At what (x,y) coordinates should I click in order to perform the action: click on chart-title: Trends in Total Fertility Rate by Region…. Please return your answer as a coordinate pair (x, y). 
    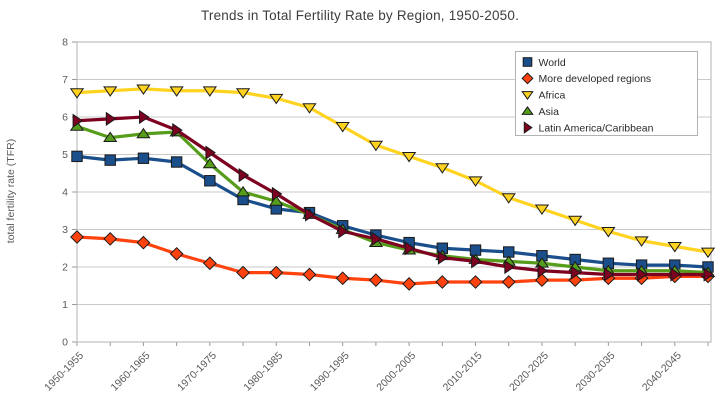
    Looking at the image, I should click on (360, 15).